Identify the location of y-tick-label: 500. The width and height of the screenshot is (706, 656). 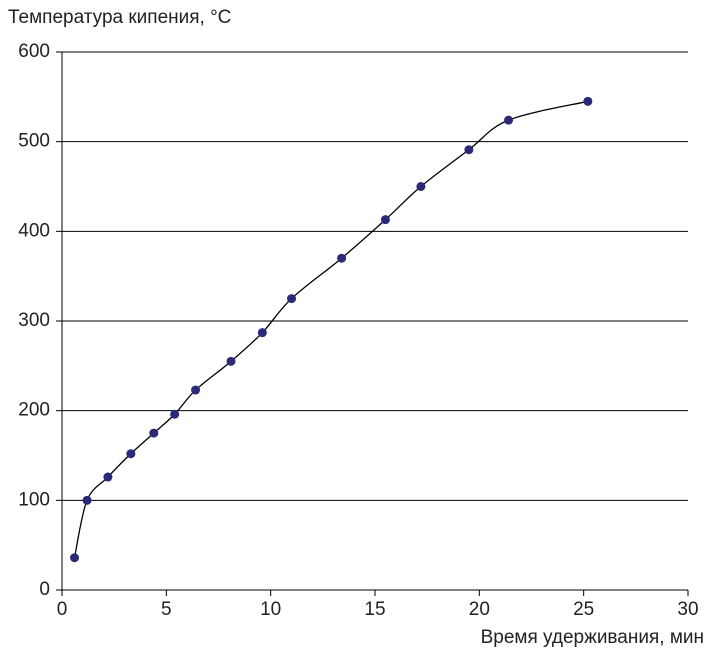
(34, 141).